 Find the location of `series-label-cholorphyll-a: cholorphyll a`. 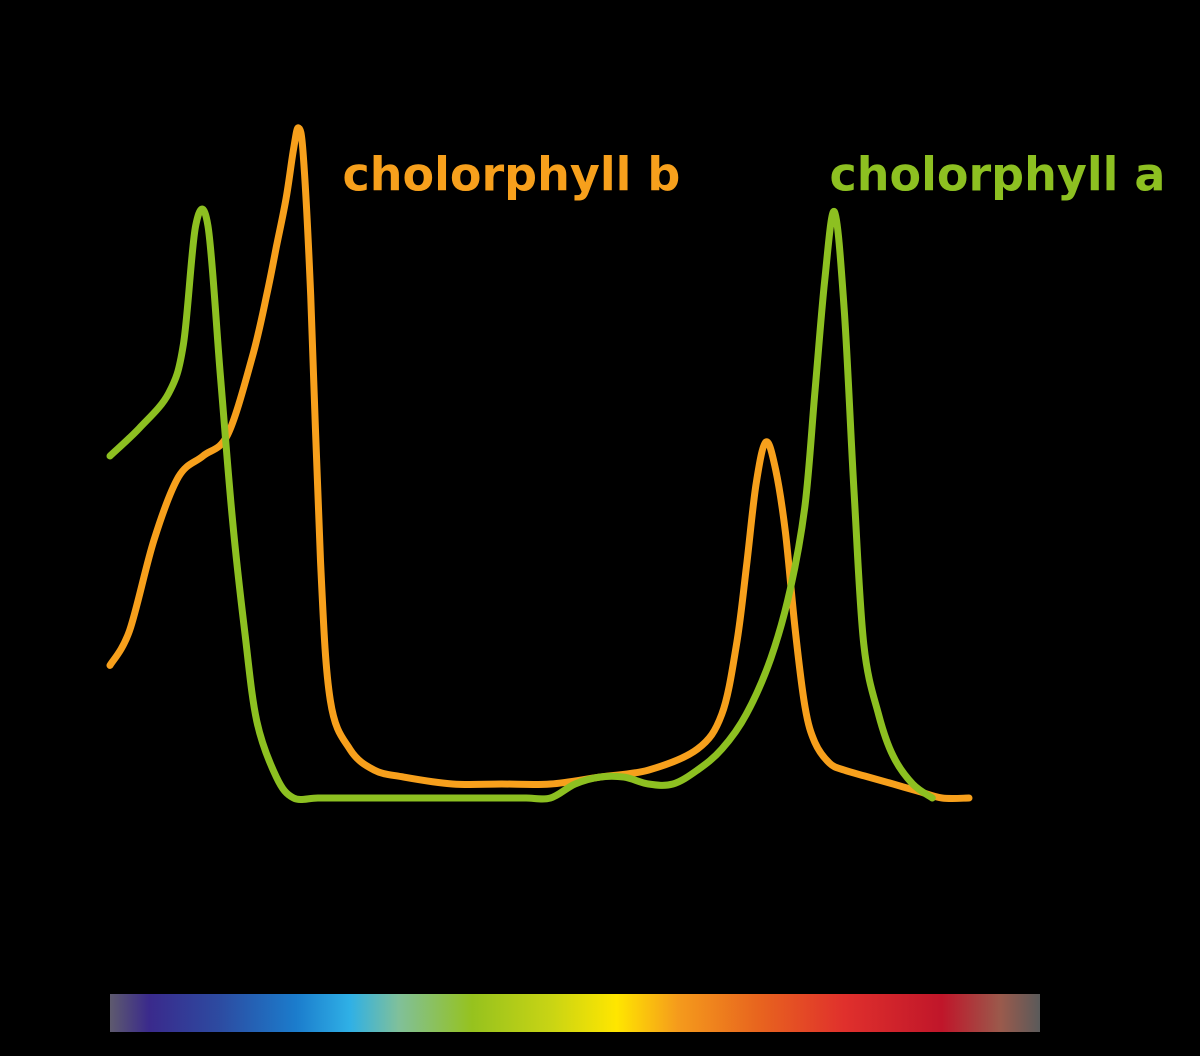

series-label-cholorphyll-a: cholorphyll a is located at coordinates (998, 175).